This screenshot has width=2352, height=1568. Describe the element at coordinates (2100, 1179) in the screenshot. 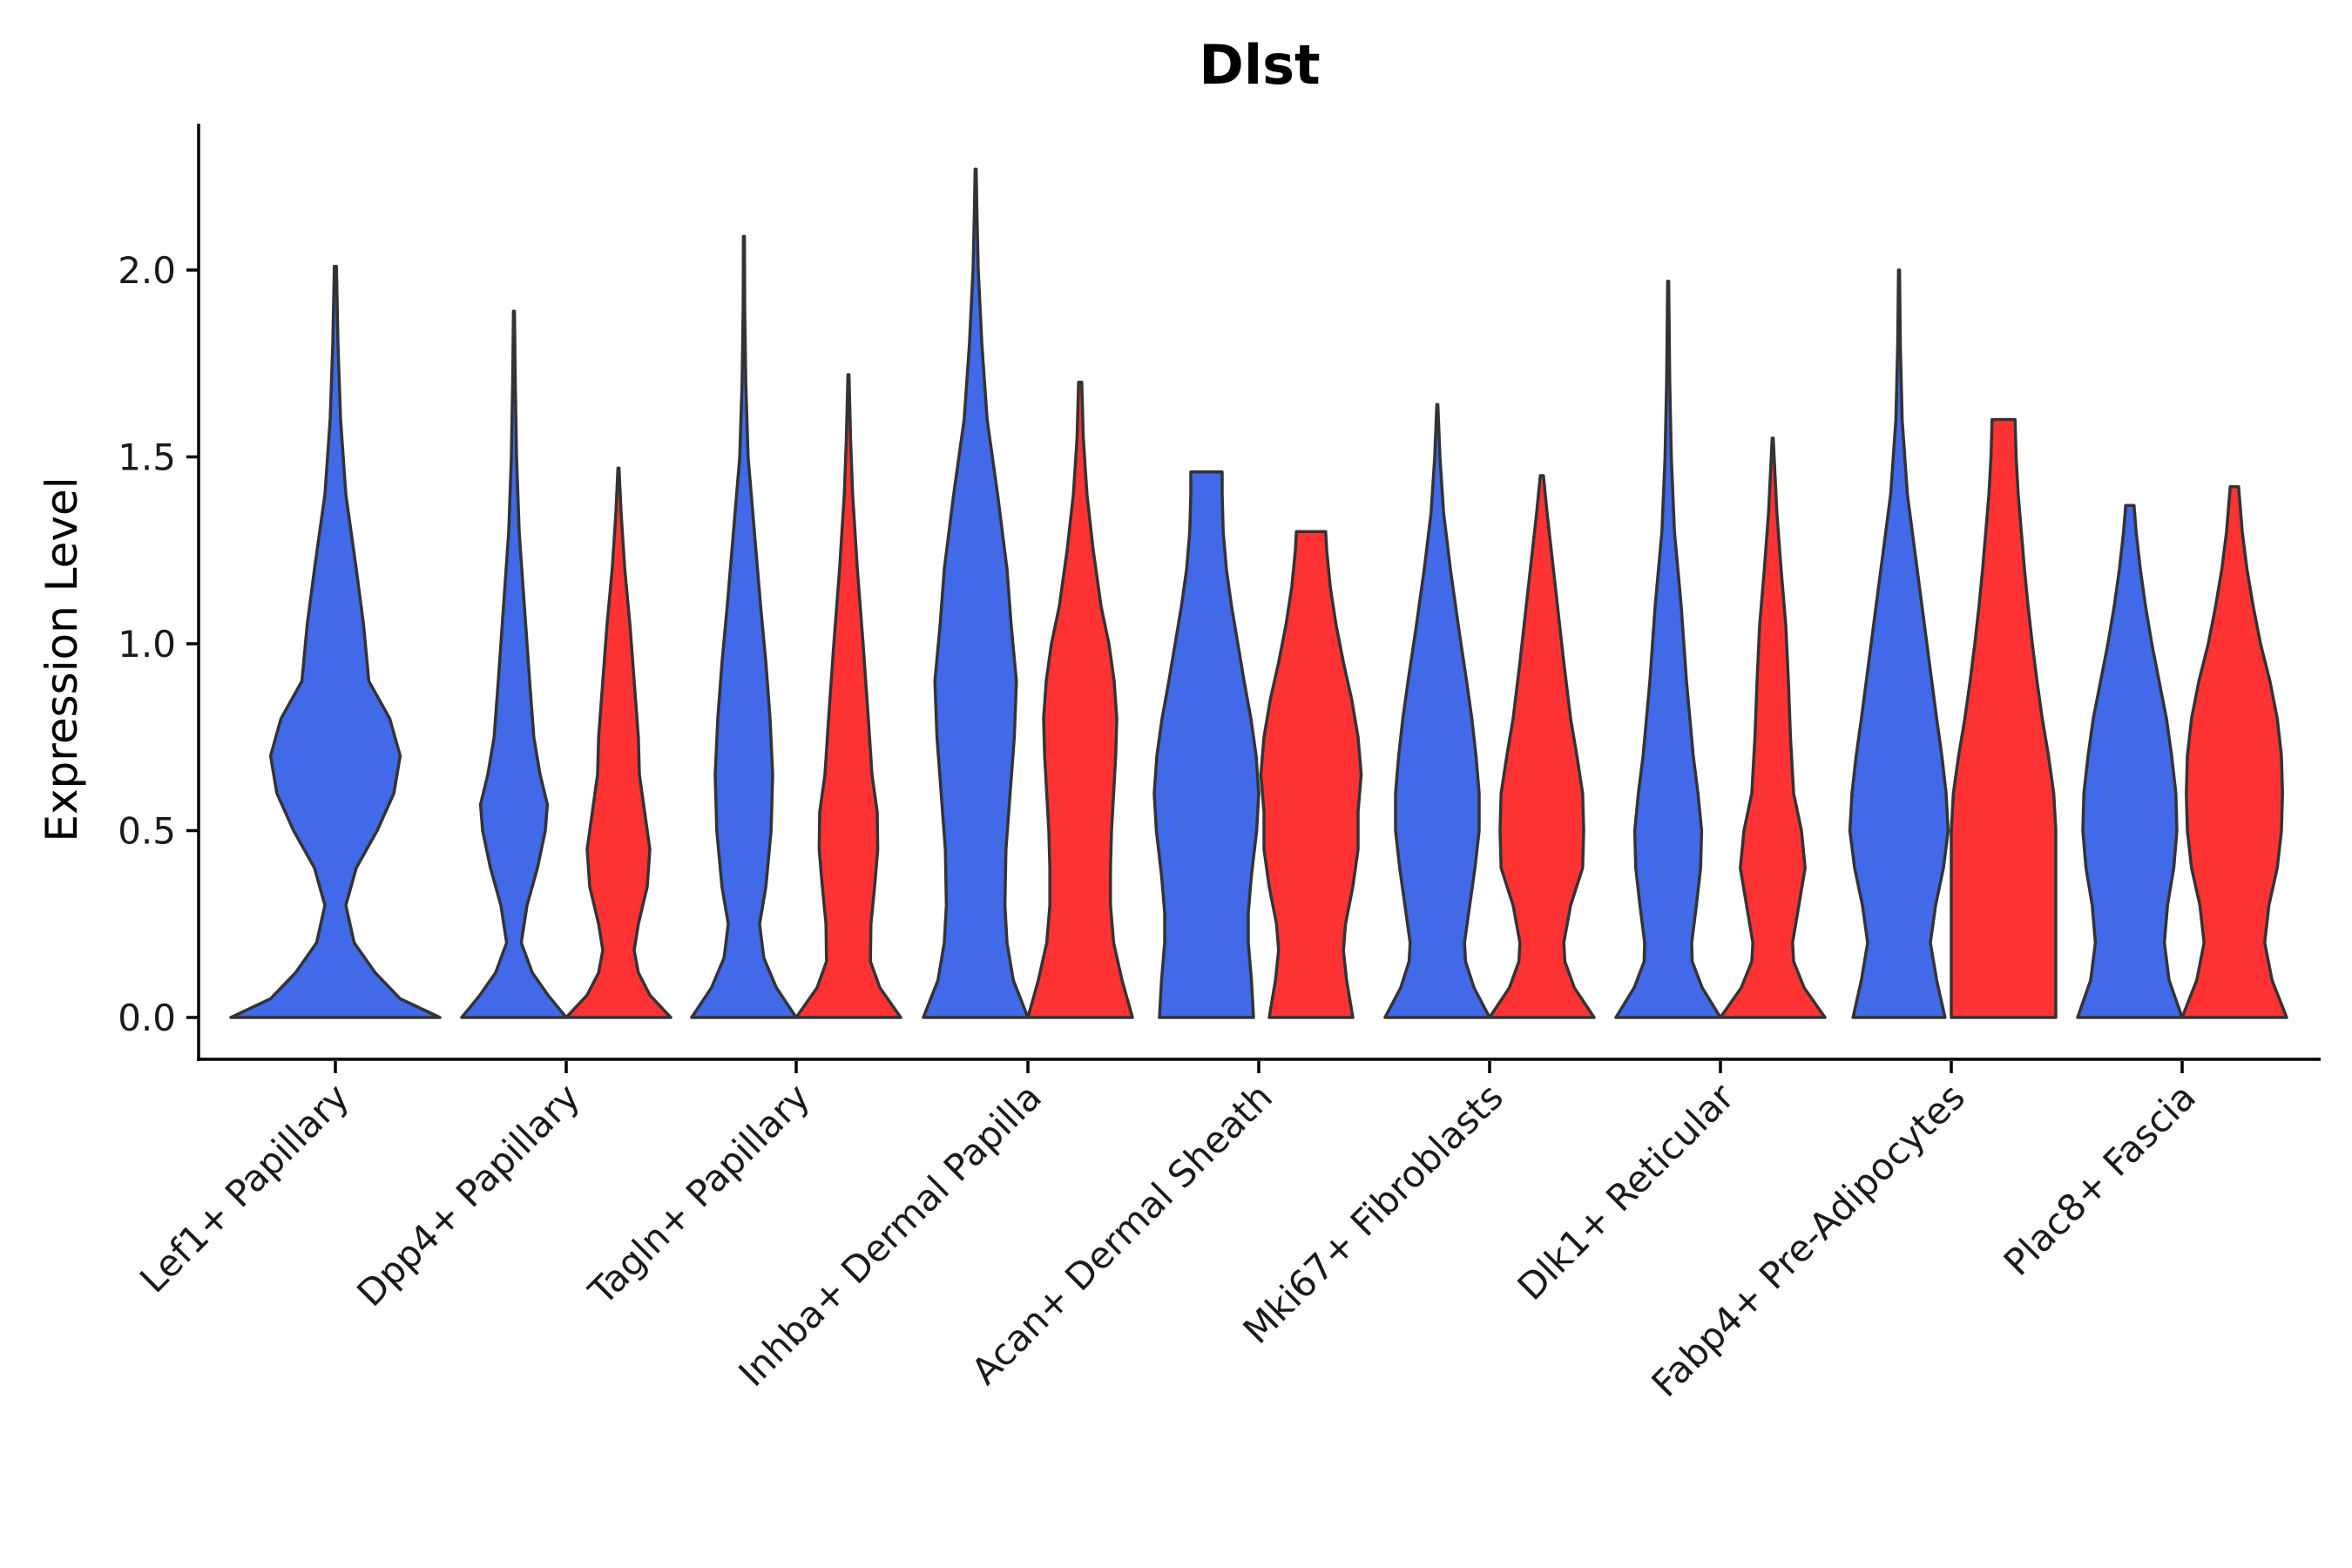

I see `x-tick-label: Plac8+ Fascia` at that location.